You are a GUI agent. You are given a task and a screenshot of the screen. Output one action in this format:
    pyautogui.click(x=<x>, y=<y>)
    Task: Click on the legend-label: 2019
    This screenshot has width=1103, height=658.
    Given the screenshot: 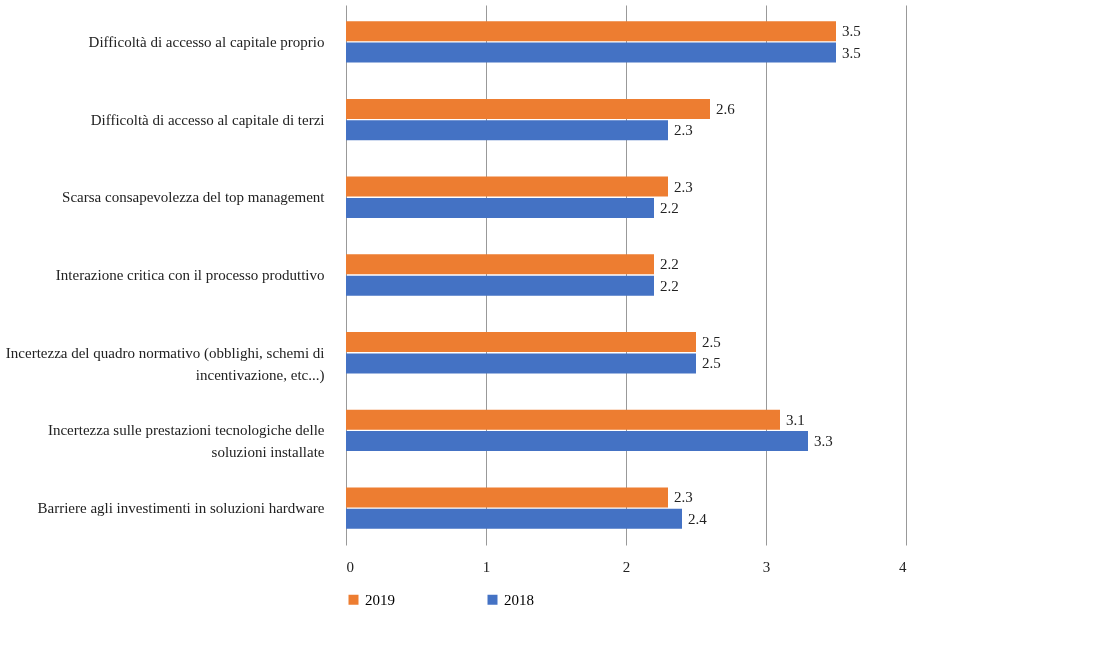 What is the action you would take?
    pyautogui.click(x=380, y=599)
    